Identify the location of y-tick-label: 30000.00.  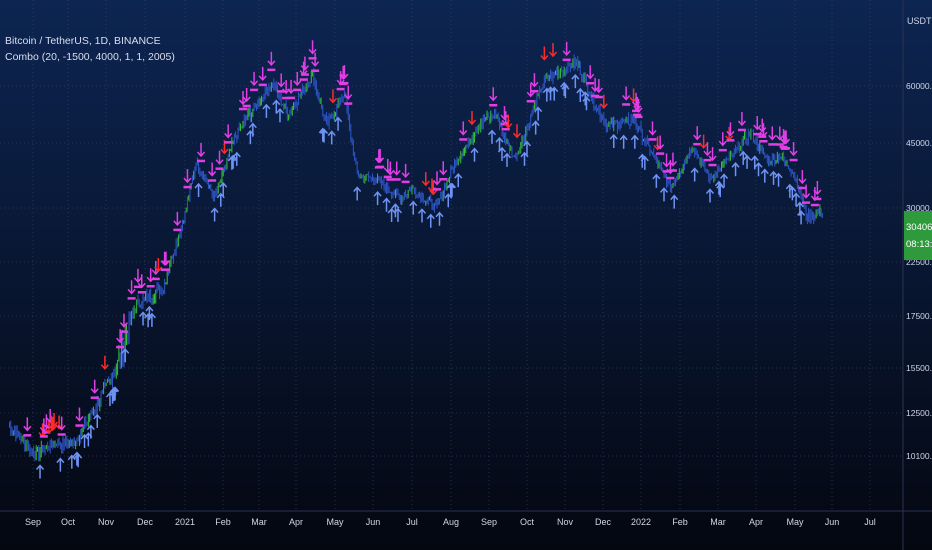
(919, 208).